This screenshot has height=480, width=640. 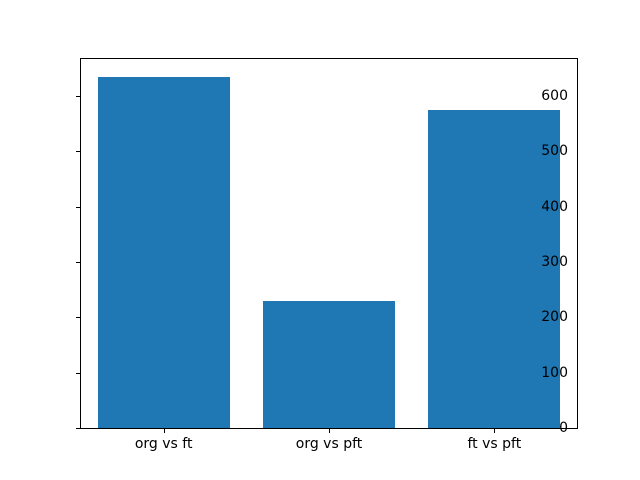 I want to click on x-tick-label-org-vs-ft: org vs ft, so click(x=163, y=444).